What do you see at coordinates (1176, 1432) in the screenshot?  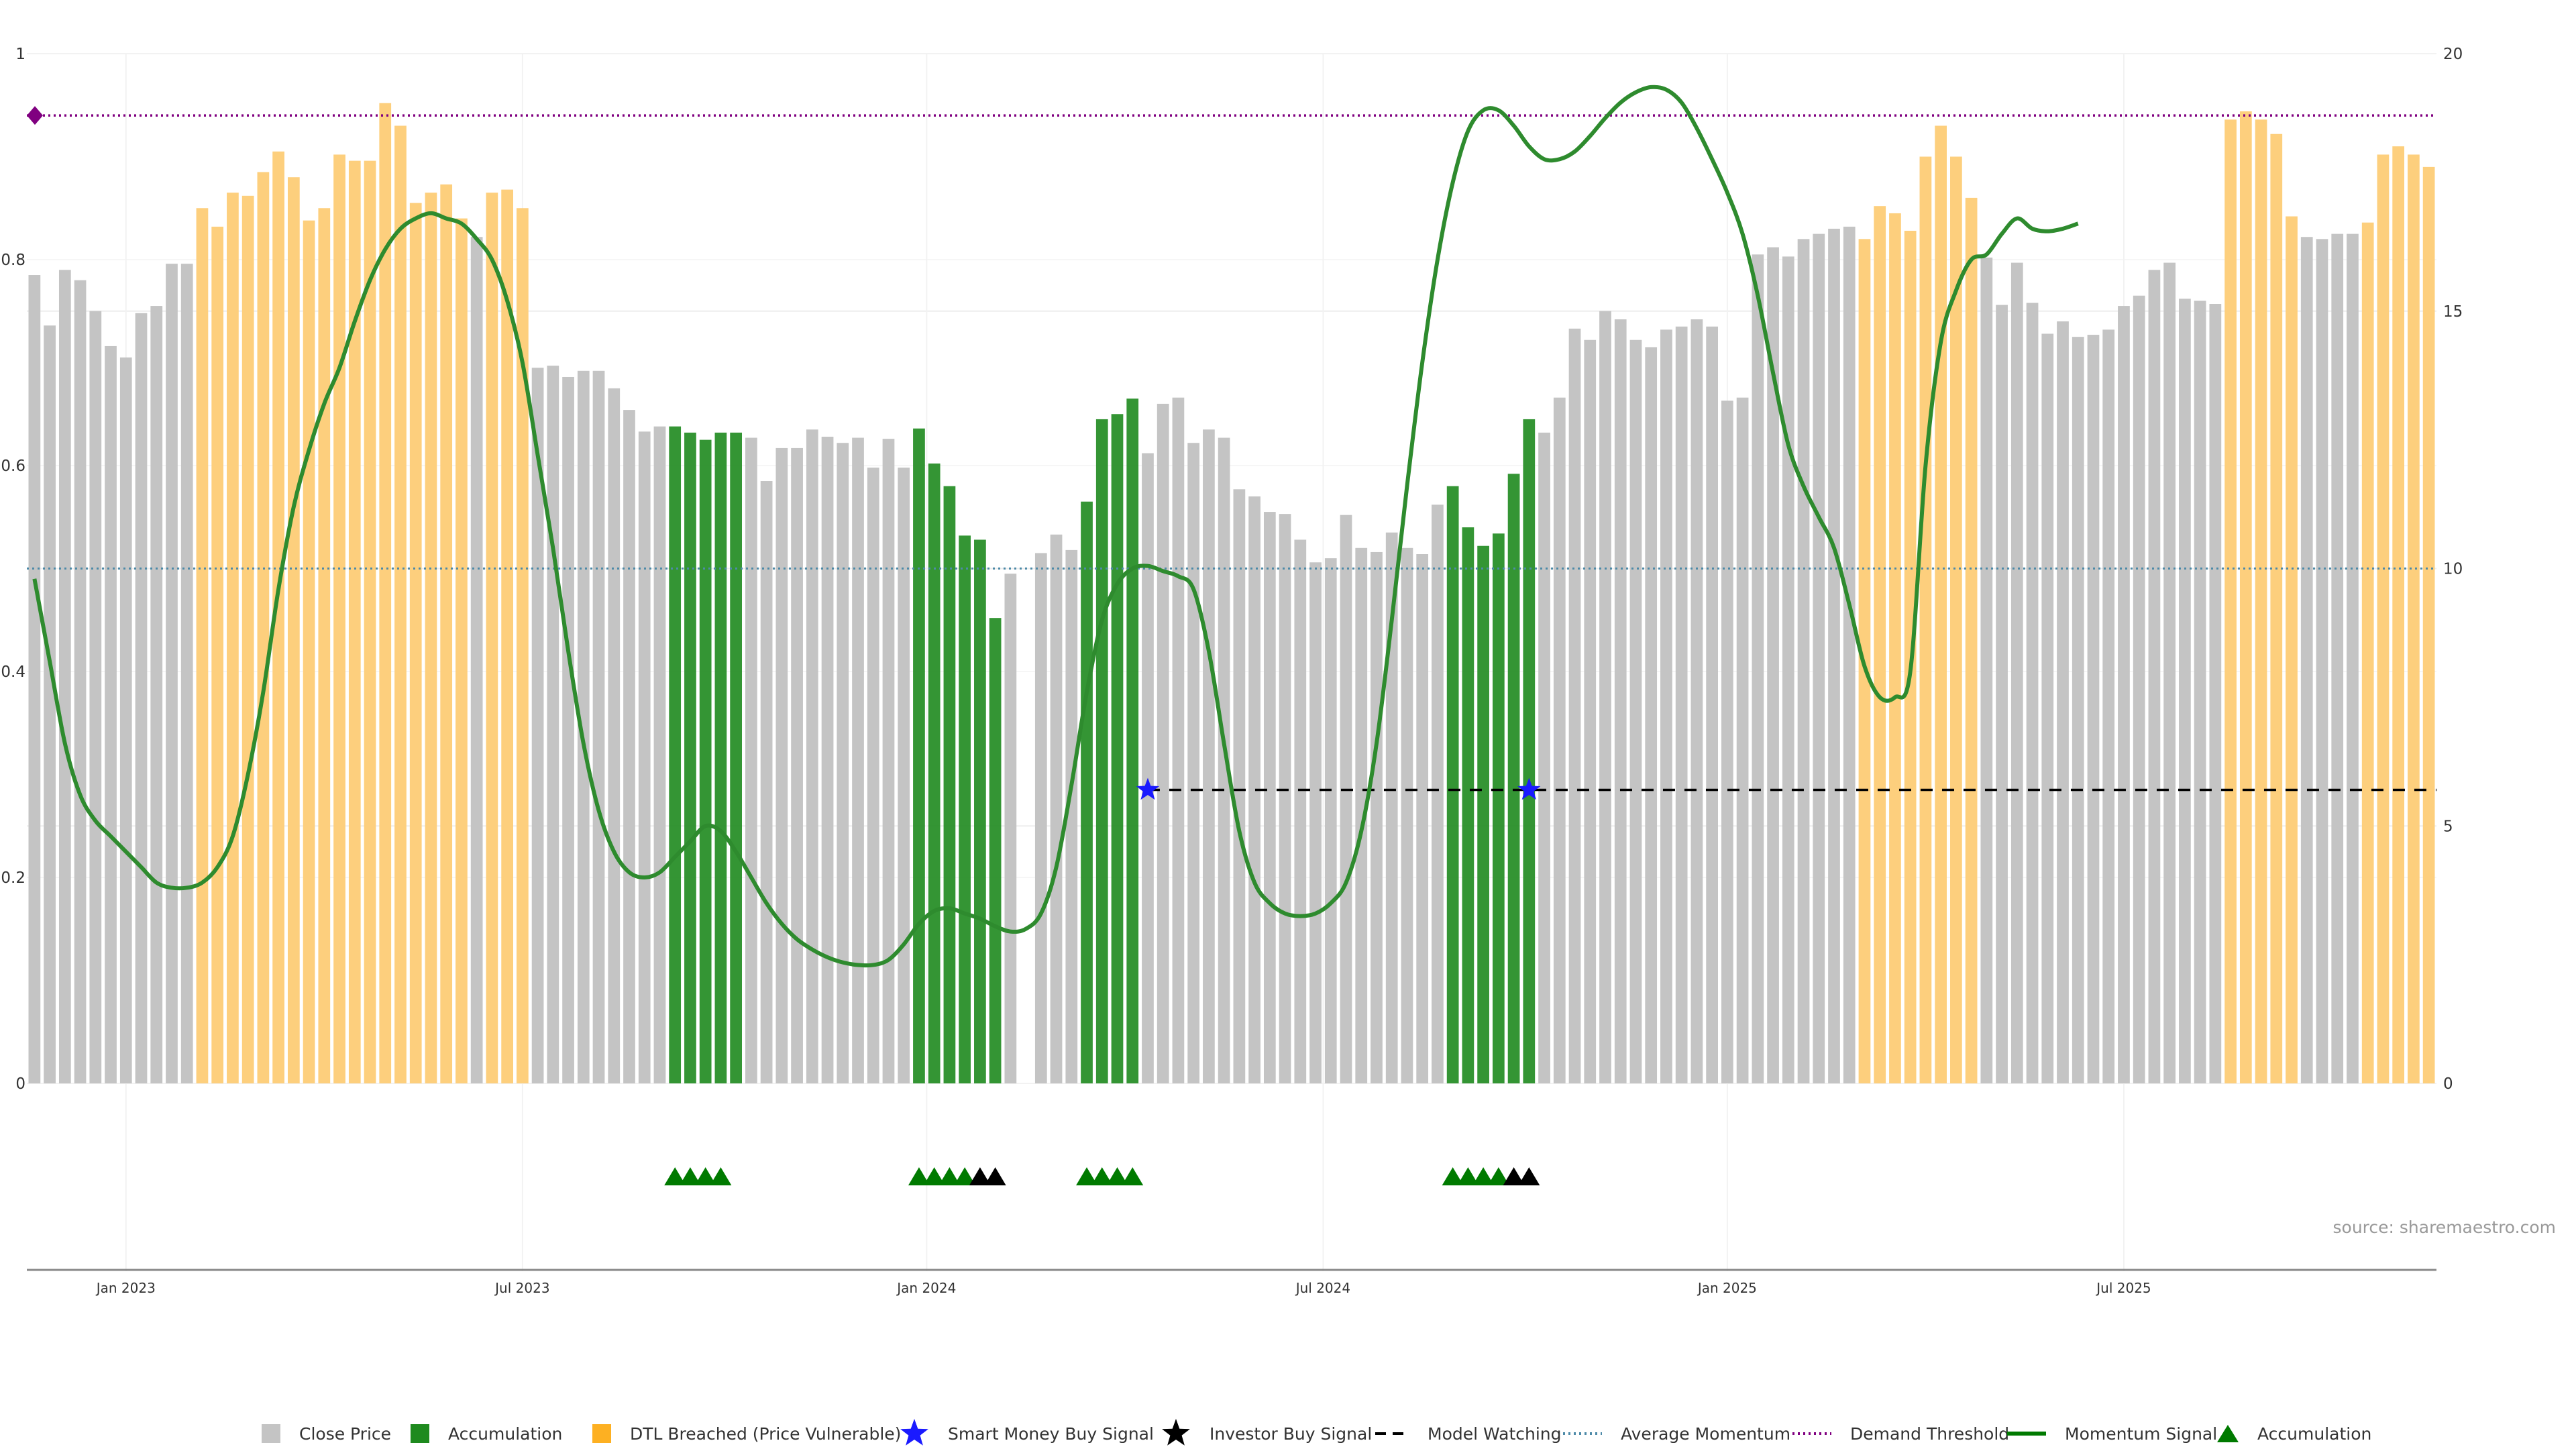 I see `legend-star-icon` at bounding box center [1176, 1432].